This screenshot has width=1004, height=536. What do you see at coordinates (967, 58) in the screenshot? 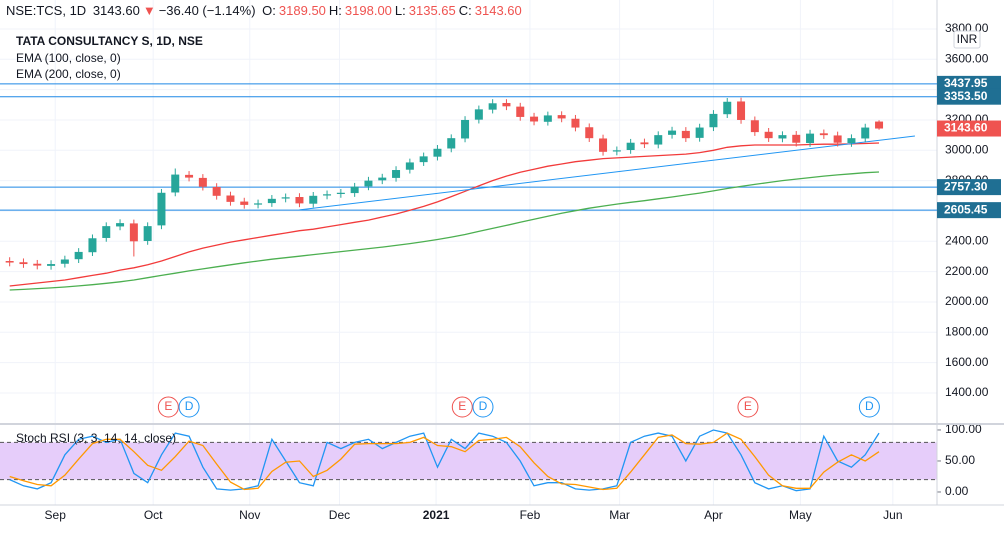
I see `y-tick-label: 3600.00` at bounding box center [967, 58].